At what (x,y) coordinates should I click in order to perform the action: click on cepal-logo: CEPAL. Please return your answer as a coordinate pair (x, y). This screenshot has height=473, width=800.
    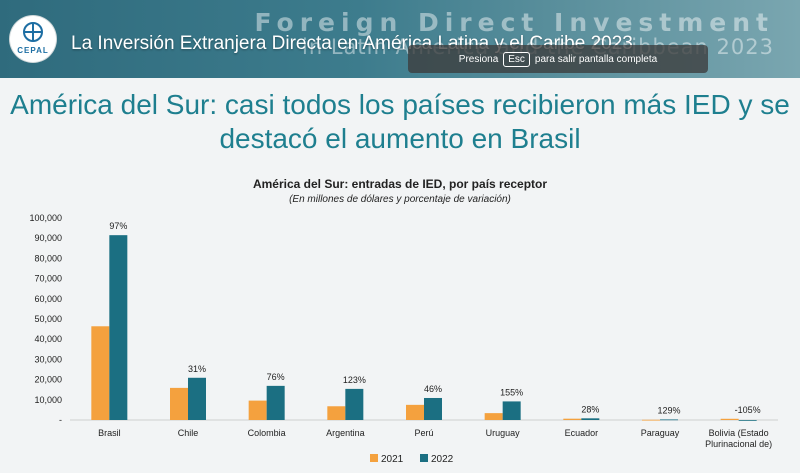
    Looking at the image, I should click on (33, 39).